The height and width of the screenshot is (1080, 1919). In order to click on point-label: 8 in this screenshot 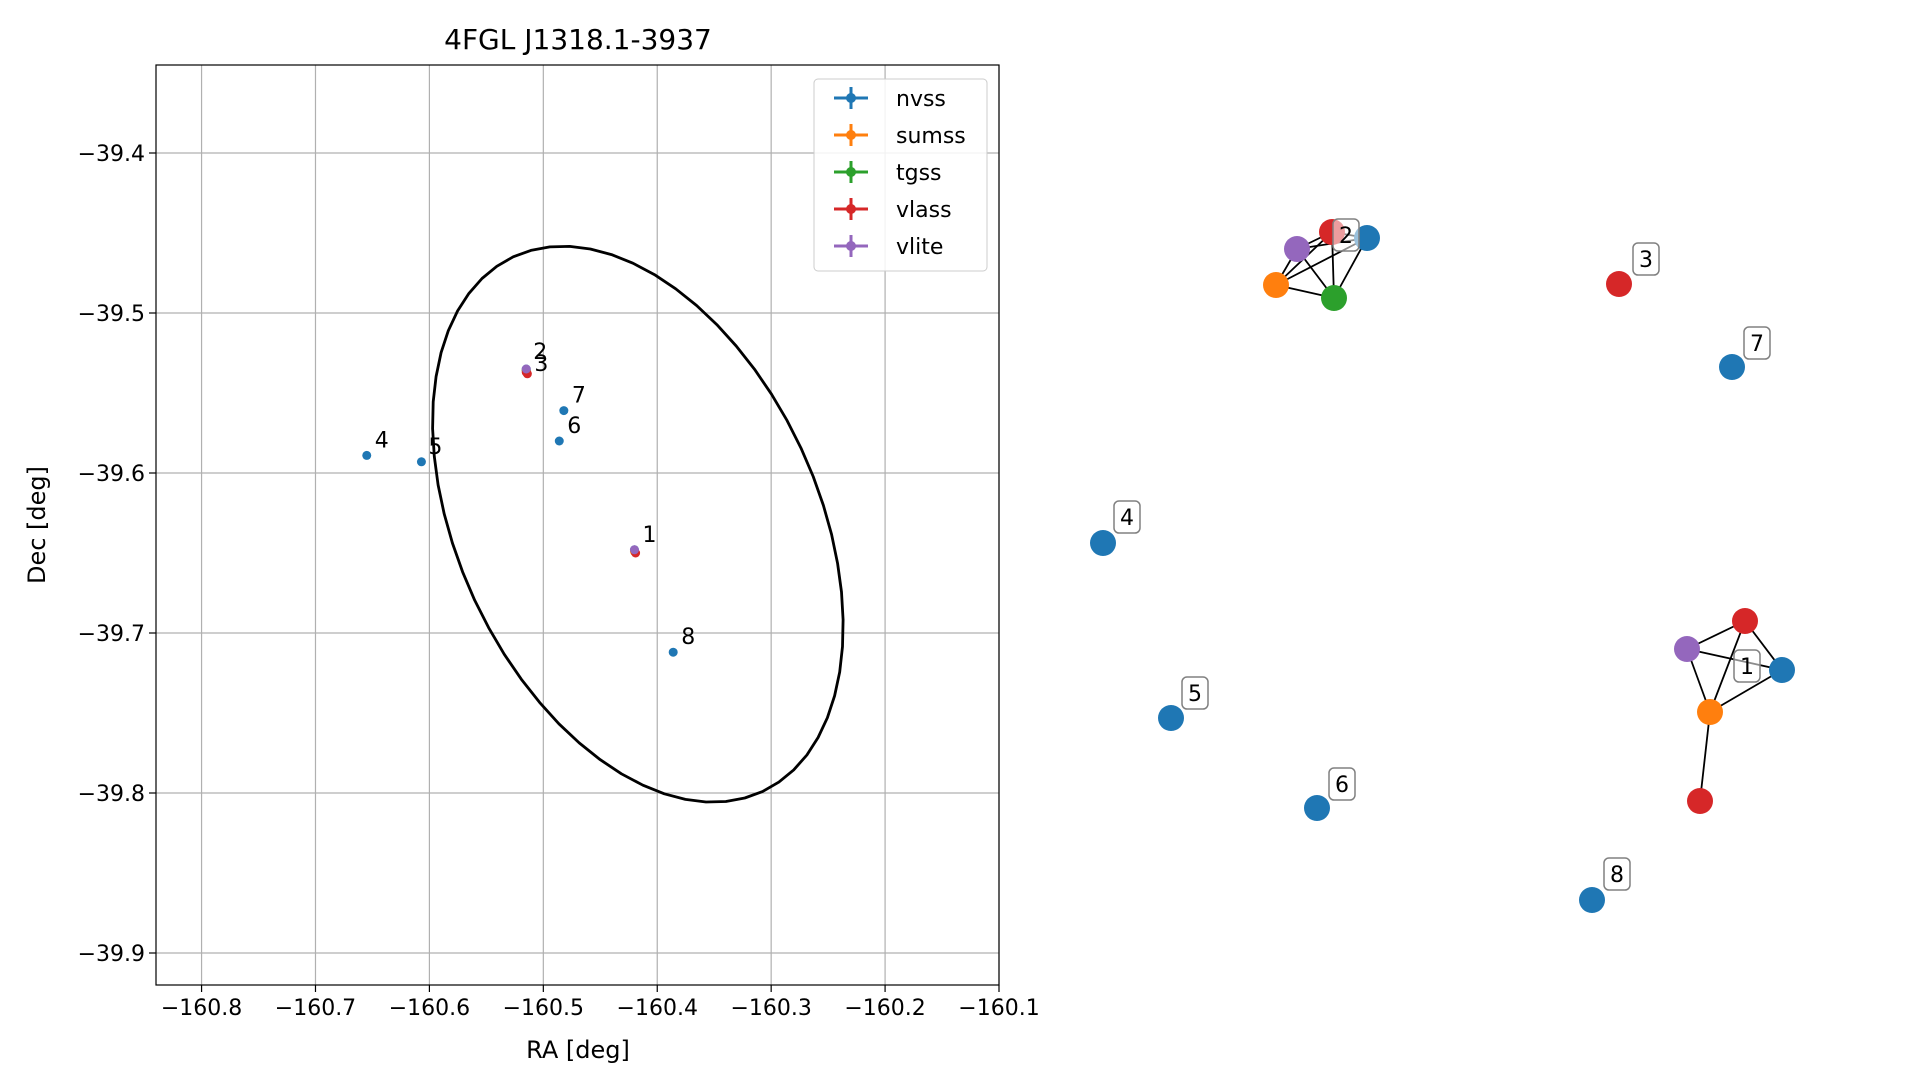, I will do `click(688, 637)`.